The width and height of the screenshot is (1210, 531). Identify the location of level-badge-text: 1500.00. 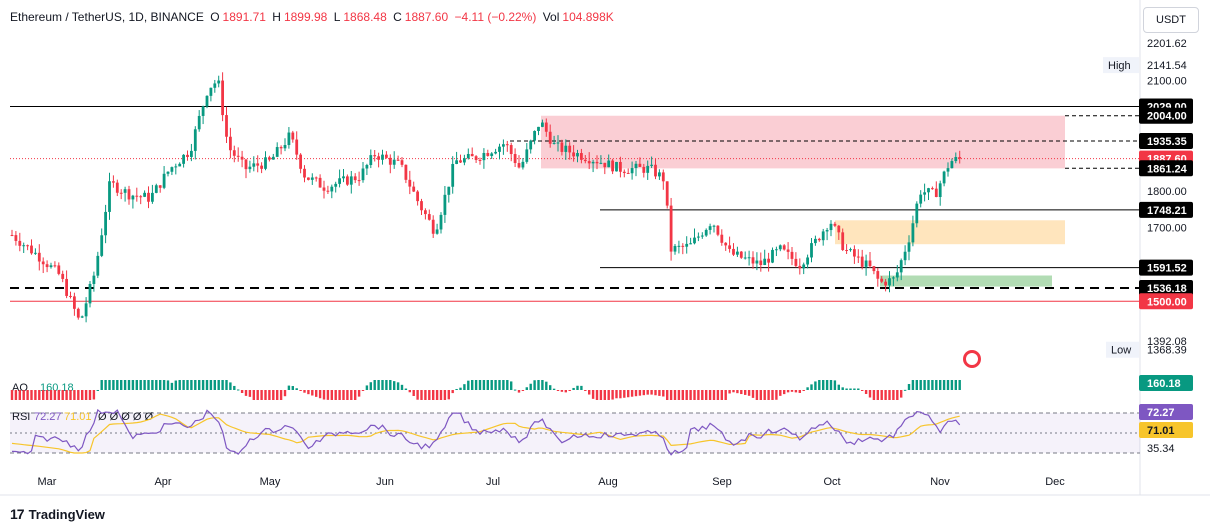
(1167, 302).